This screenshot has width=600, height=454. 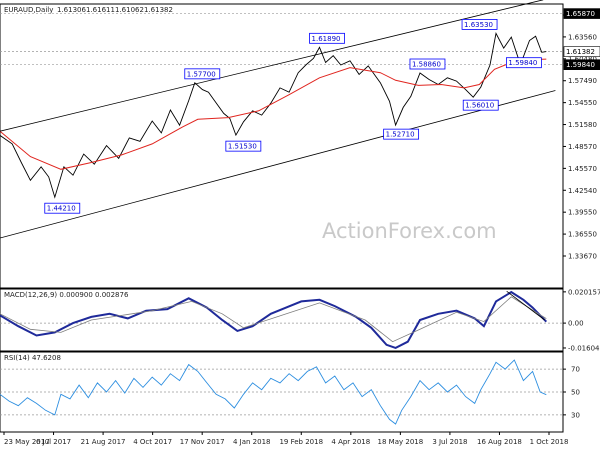 I want to click on price-y-tick-label: 1.39550, so click(x=582, y=213).